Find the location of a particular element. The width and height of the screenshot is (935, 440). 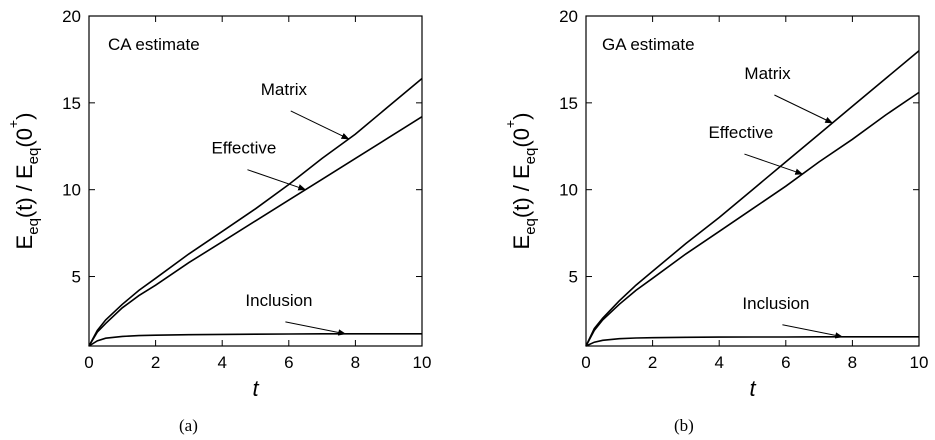

estimate-annotation: GA estimate is located at coordinates (648, 44).